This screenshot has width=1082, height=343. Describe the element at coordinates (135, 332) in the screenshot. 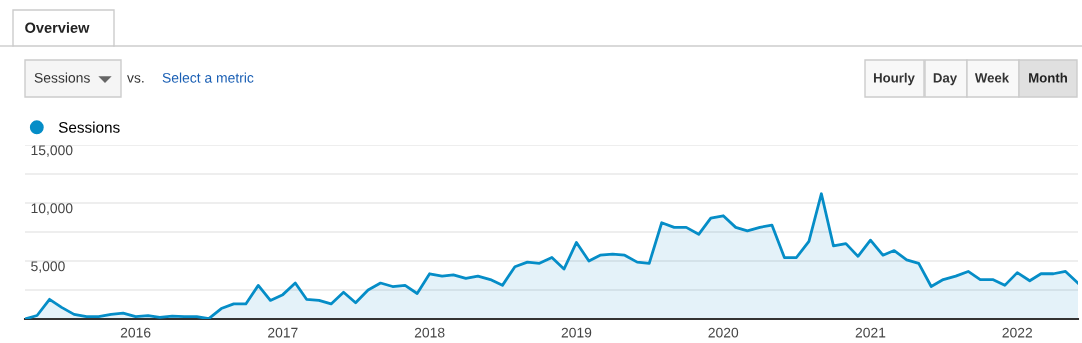

I see `x-tick-label: 2016` at that location.